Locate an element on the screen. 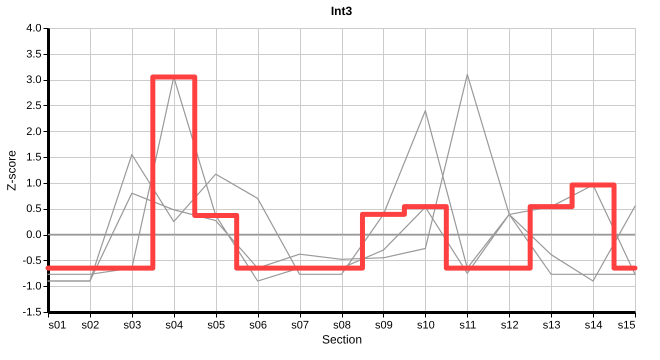 This screenshot has width=660, height=360. y-tick-label: 1.0 is located at coordinates (34, 183).